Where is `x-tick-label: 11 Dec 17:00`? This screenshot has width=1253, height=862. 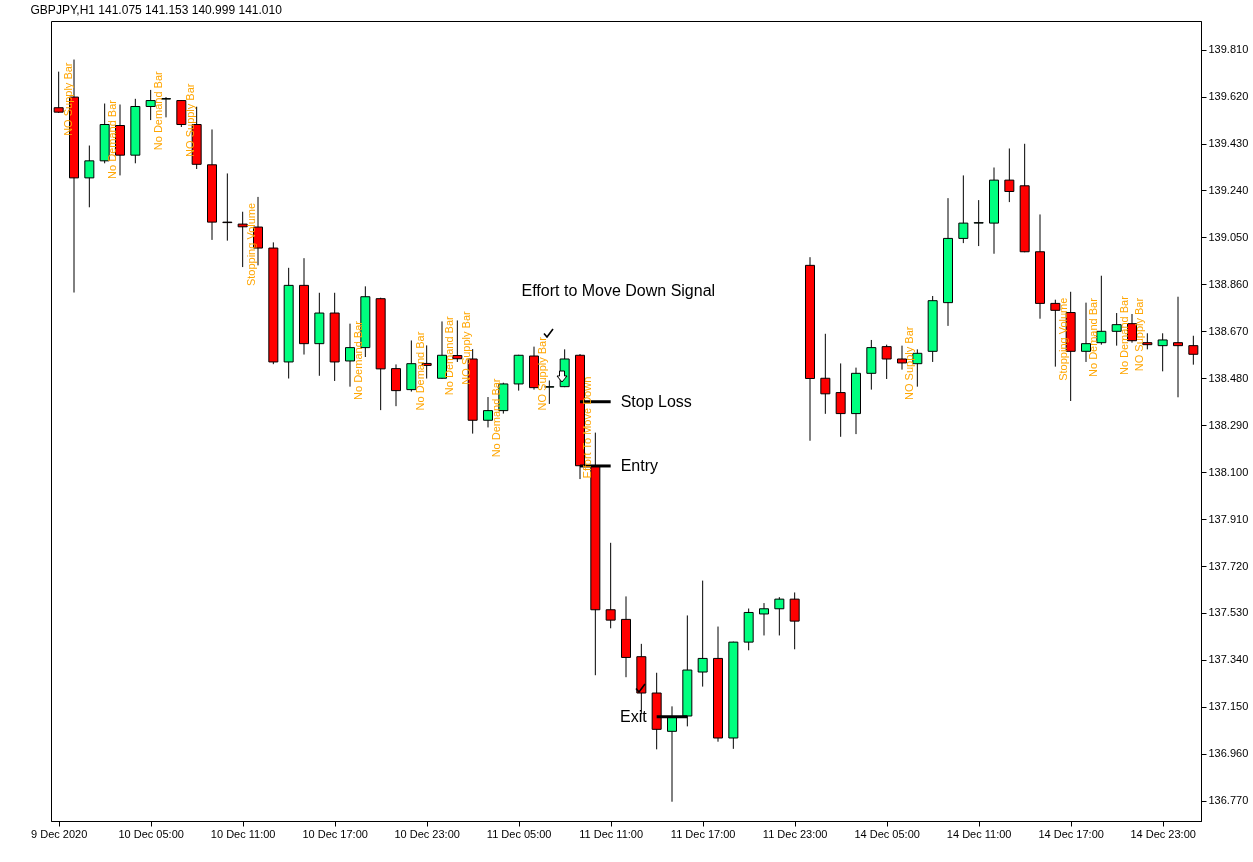
x-tick-label: 11 Dec 17:00 is located at coordinates (703, 833).